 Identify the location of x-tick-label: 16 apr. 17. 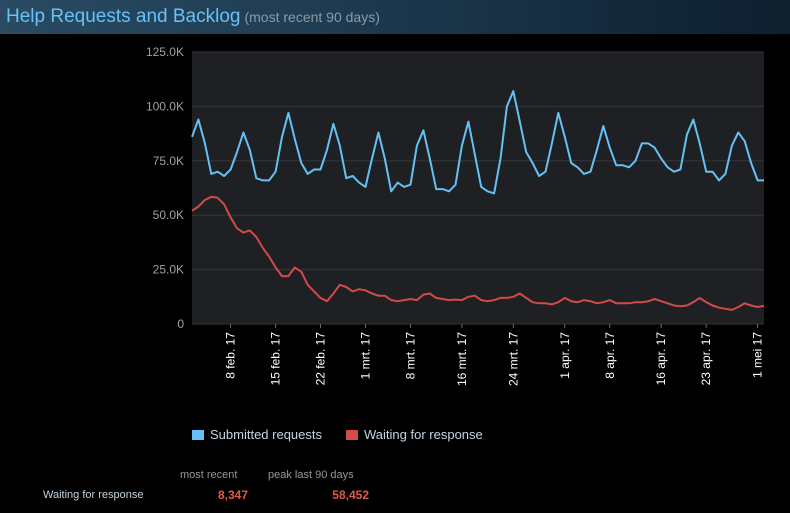
(661, 359).